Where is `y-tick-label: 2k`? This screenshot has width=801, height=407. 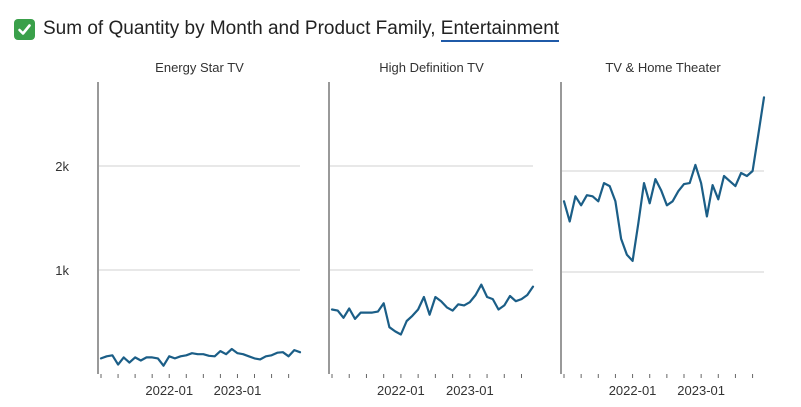 y-tick-label: 2k is located at coordinates (62, 166).